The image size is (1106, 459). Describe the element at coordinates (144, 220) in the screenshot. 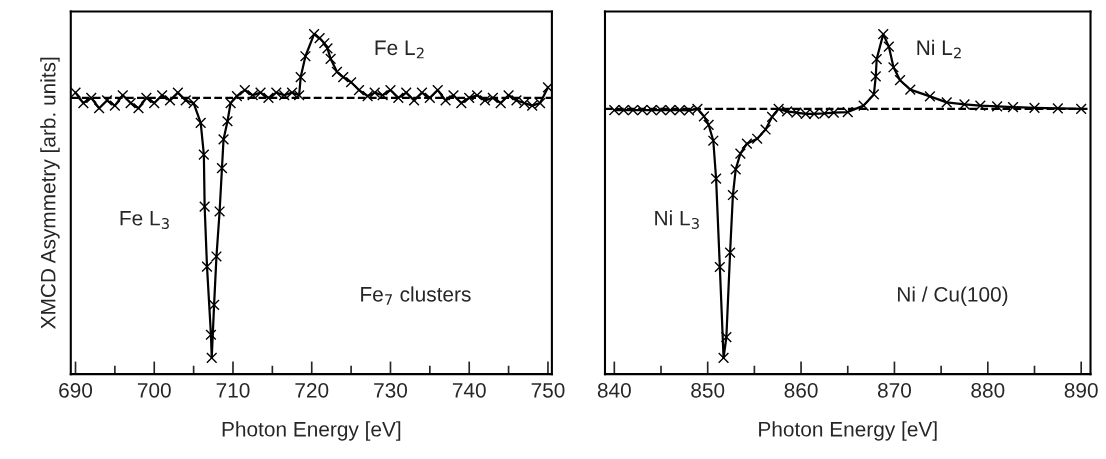

I see `annotation: Fe L$_{3}$` at that location.